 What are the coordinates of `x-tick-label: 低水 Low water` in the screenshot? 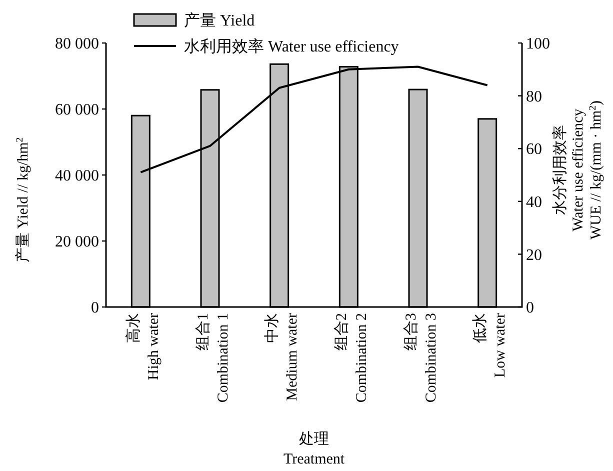 It's located at (490, 345).